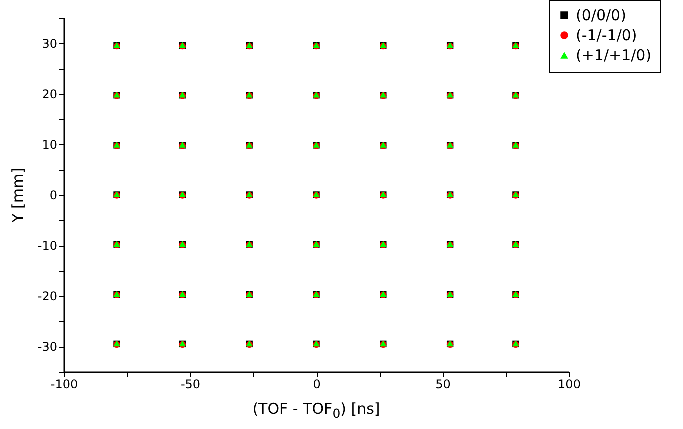  I want to click on x-tick-label: -50, so click(190, 385).